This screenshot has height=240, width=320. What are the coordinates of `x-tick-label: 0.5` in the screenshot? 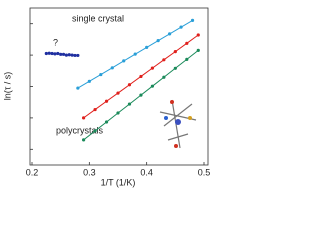 It's located at (204, 172).